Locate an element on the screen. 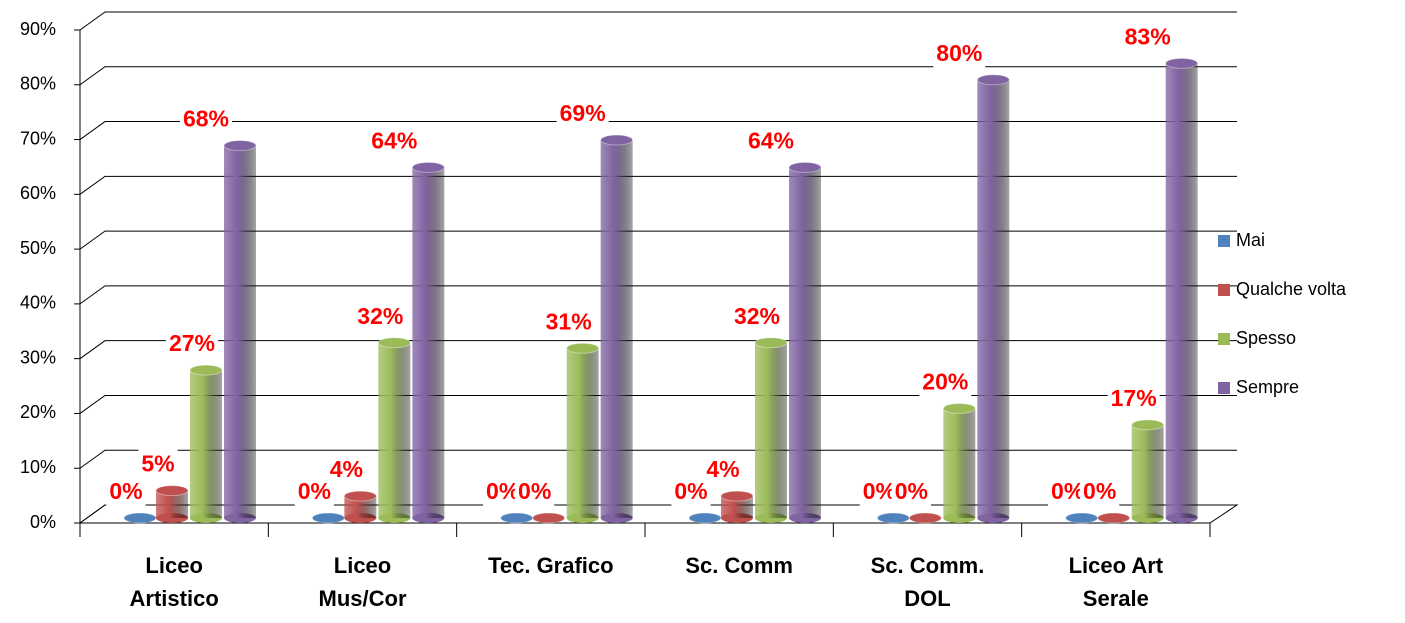  y-tick-label: 20% is located at coordinates (38, 412).